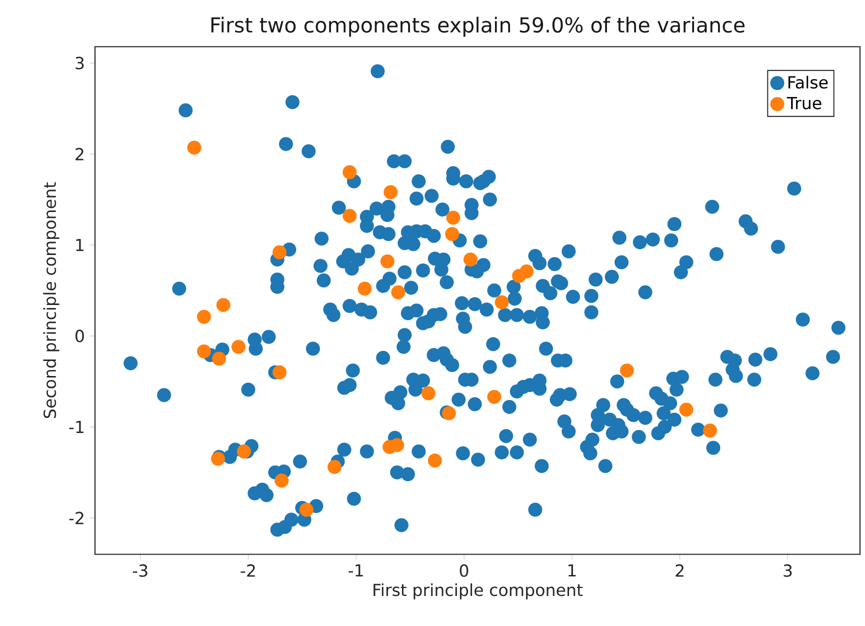 The width and height of the screenshot is (865, 626). Describe the element at coordinates (478, 26) in the screenshot. I see `chart-title: First two components explain 59.0% of the variance` at that location.